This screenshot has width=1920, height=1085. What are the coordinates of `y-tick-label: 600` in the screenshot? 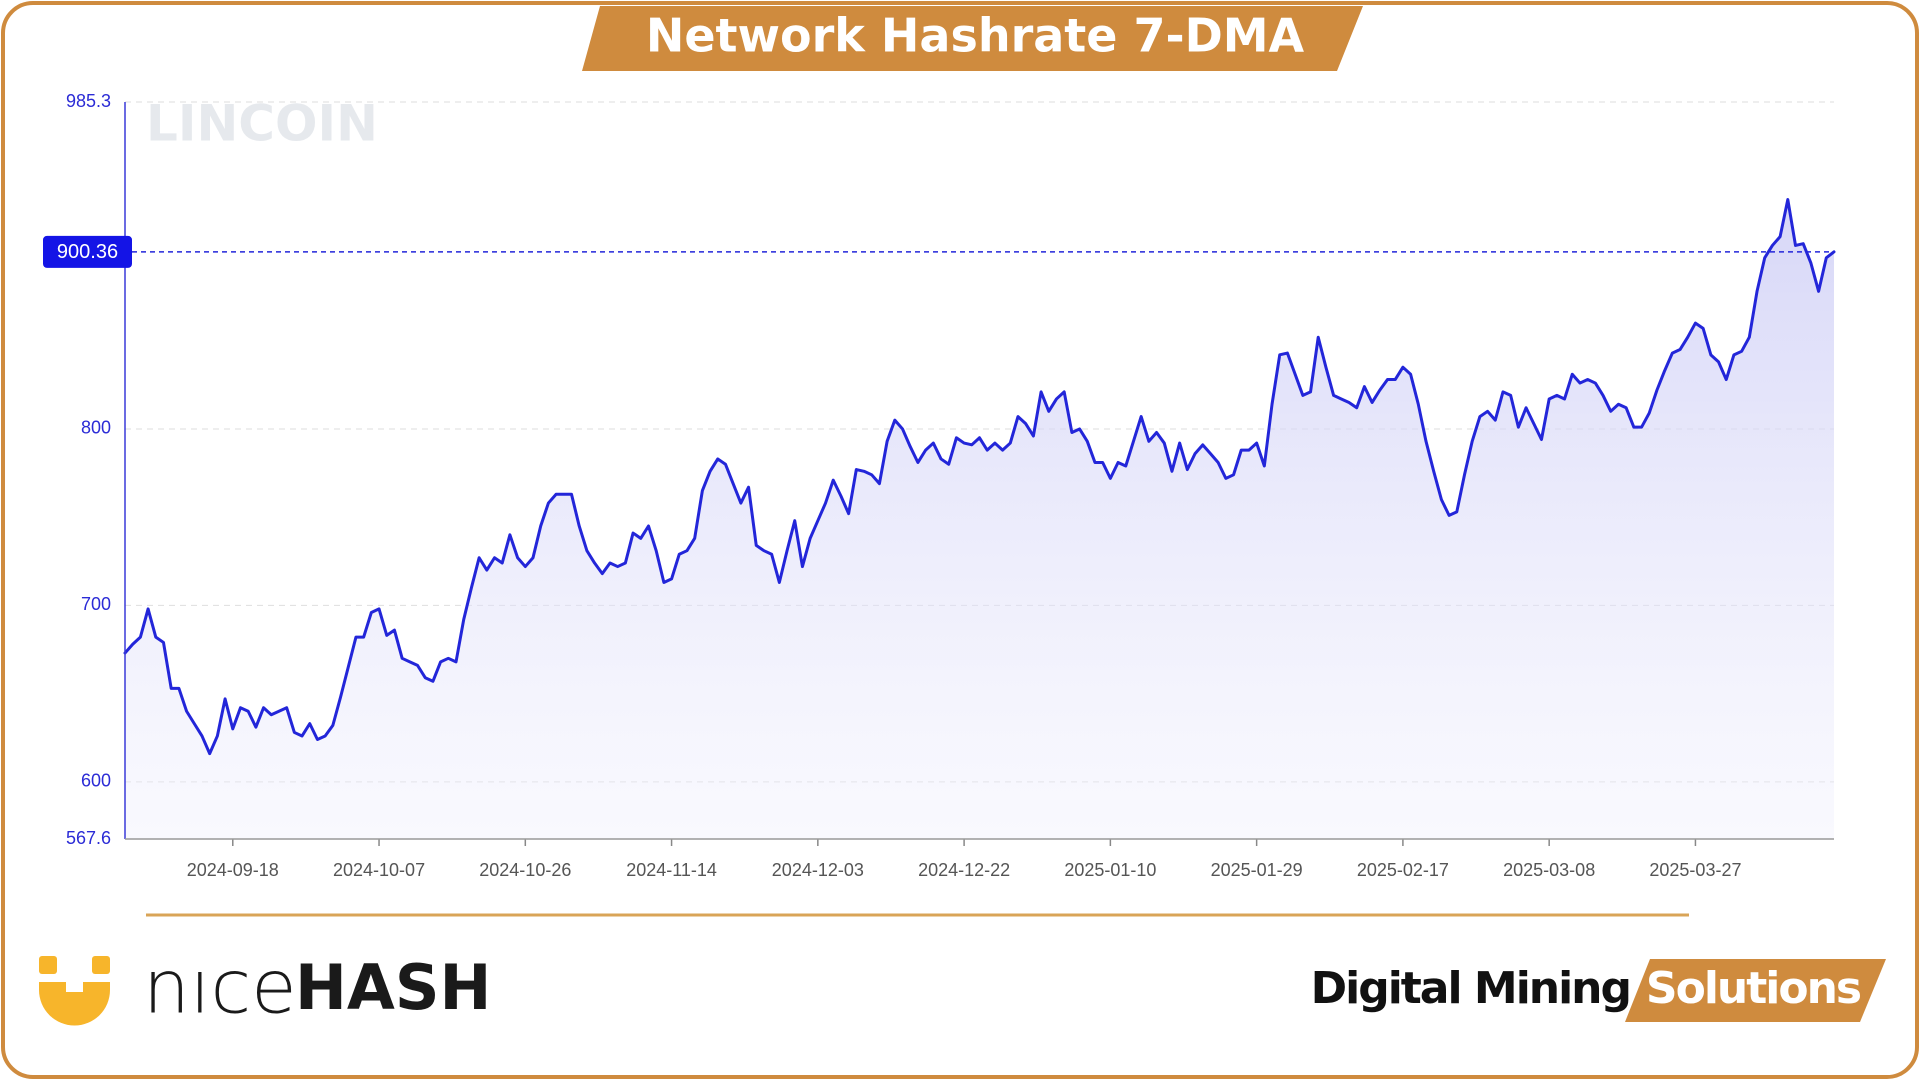 It's located at (96, 781).